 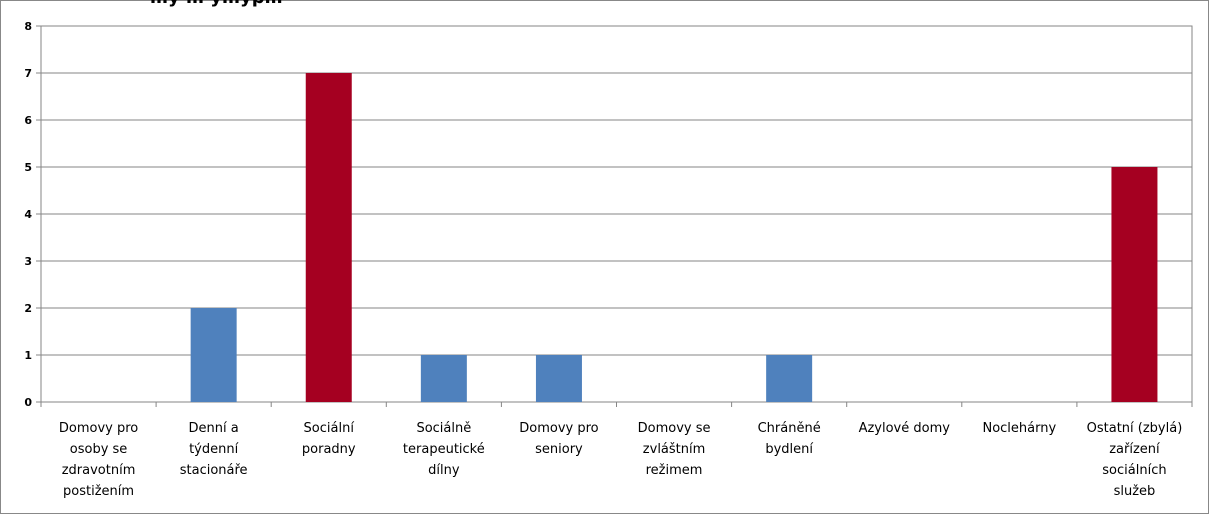 What do you see at coordinates (329, 439) in the screenshot?
I see `x-category-label: Sociální poradny` at bounding box center [329, 439].